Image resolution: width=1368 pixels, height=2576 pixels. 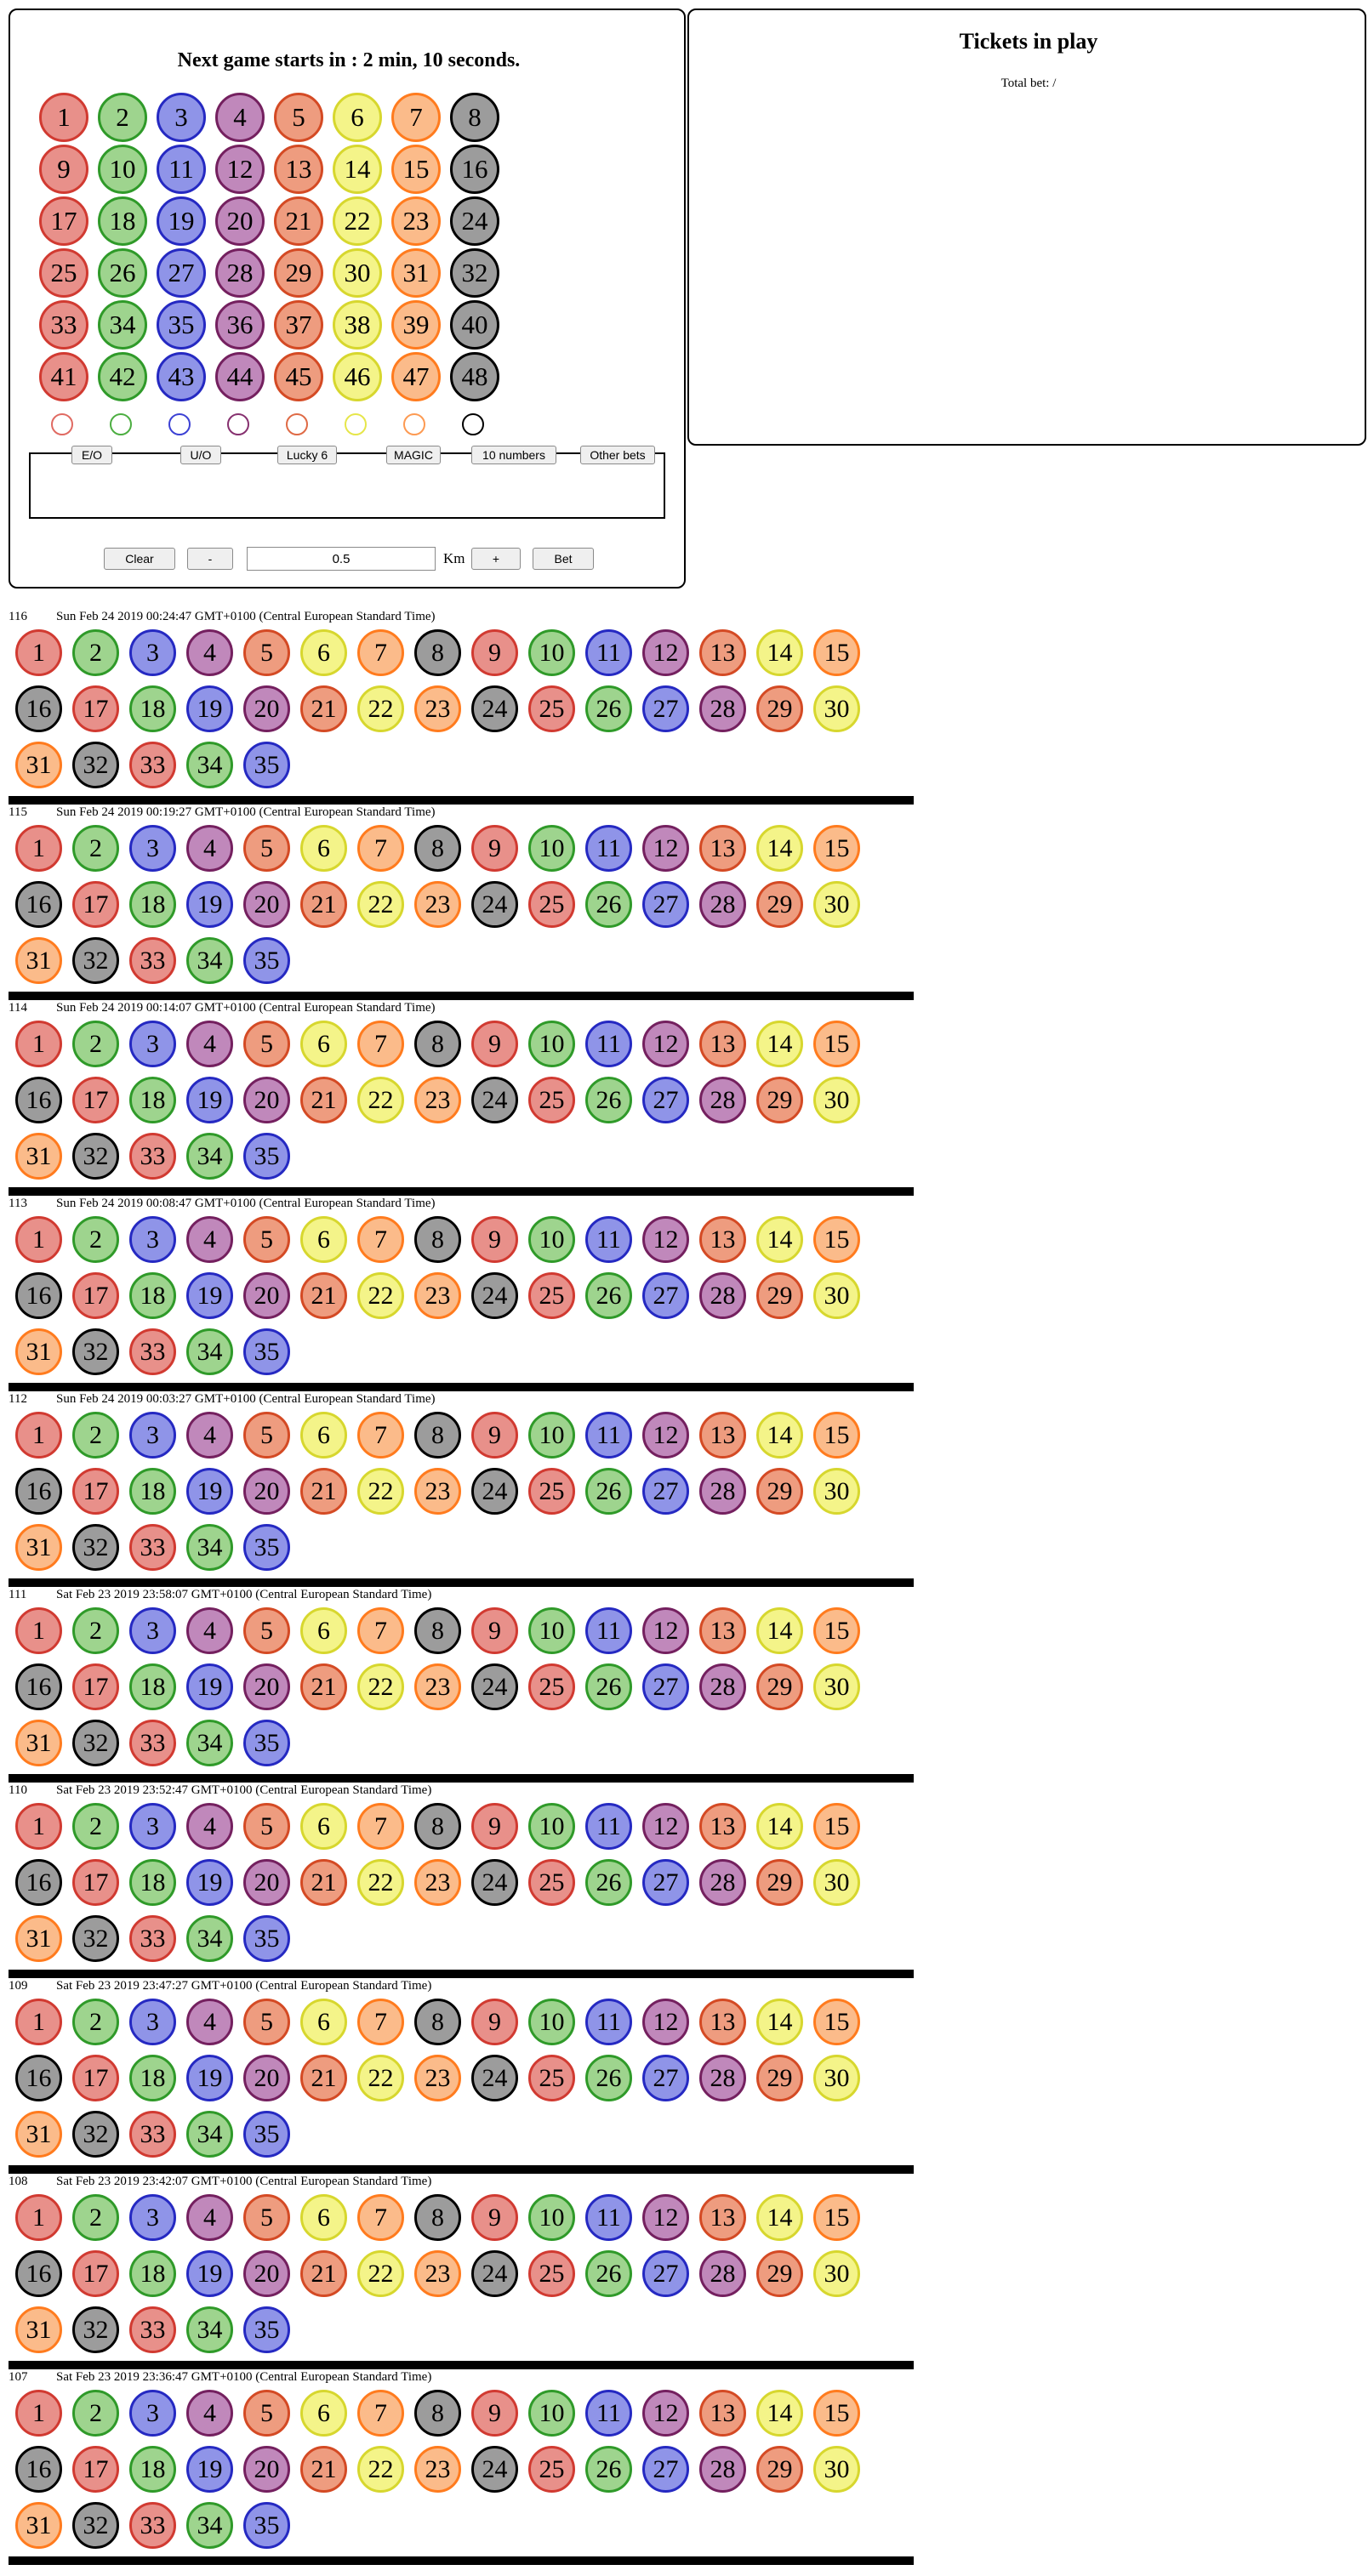 What do you see at coordinates (182, 273) in the screenshot?
I see `number-ball-27: 27` at bounding box center [182, 273].